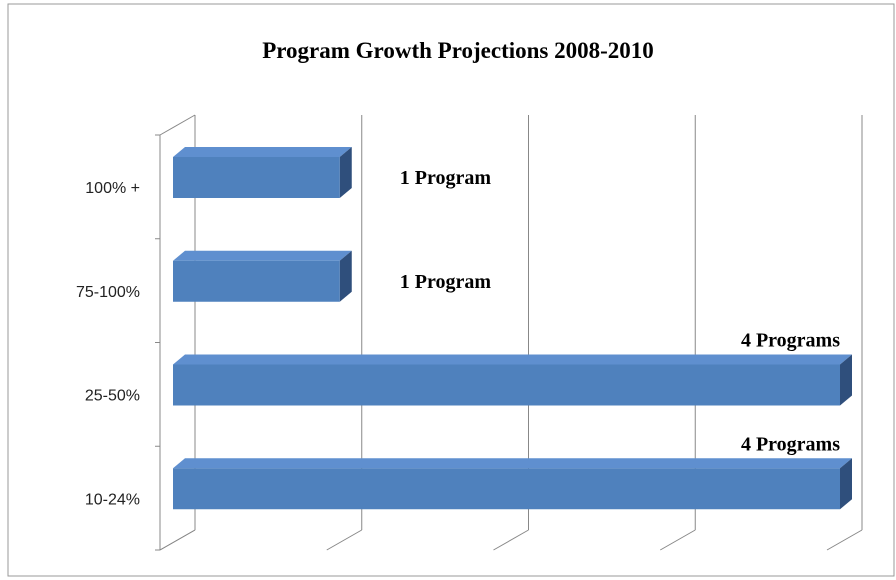 This screenshot has width=896, height=580. What do you see at coordinates (112, 188) in the screenshot?
I see `y-tick-label: 100% +` at bounding box center [112, 188].